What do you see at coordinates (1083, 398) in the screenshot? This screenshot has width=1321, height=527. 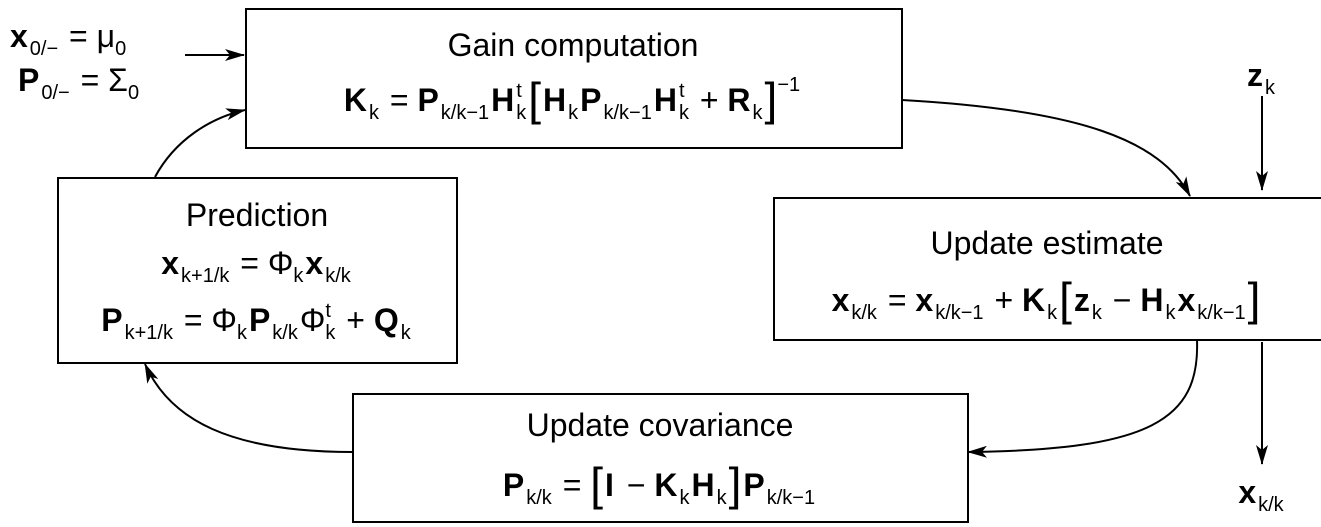 I see `estimate-to-covariance-arrow` at bounding box center [1083, 398].